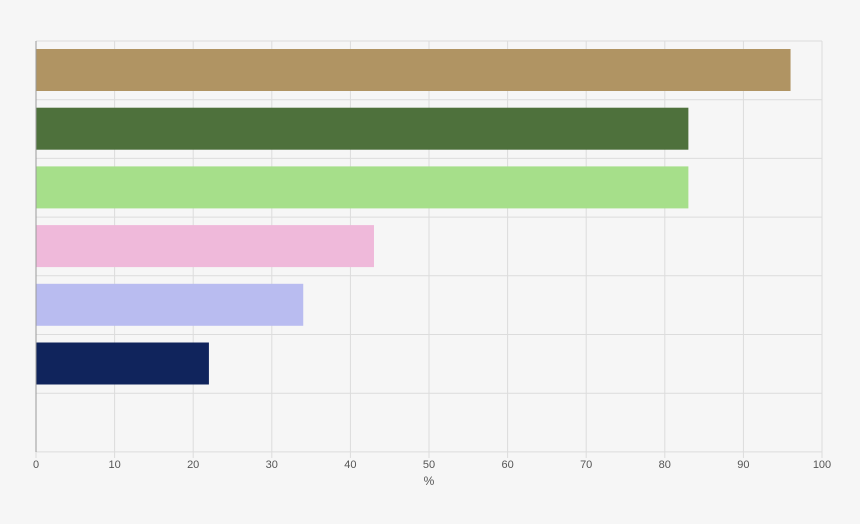 This screenshot has width=860, height=524. I want to click on x-tick-label: 70, so click(586, 465).